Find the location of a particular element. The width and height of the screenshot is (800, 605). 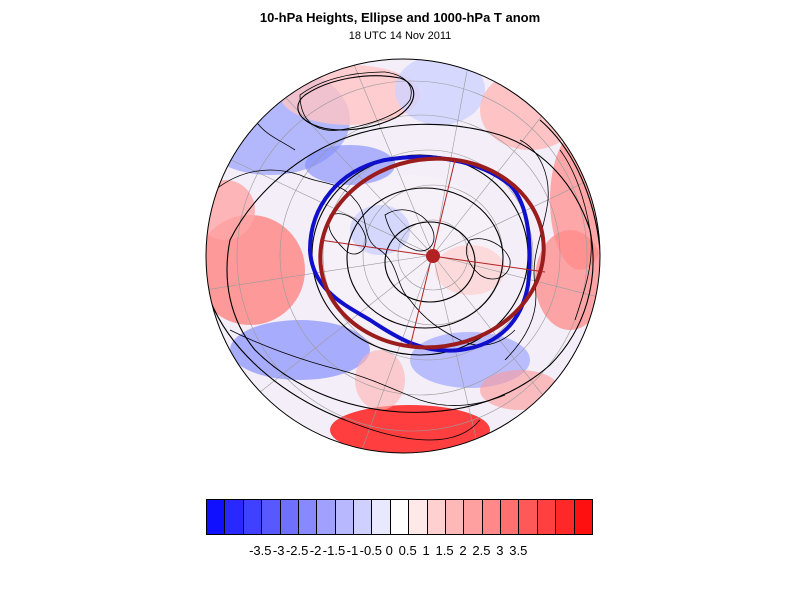

chart-subtitle: 18 UTC 14 Nov 2011 is located at coordinates (400, 36).